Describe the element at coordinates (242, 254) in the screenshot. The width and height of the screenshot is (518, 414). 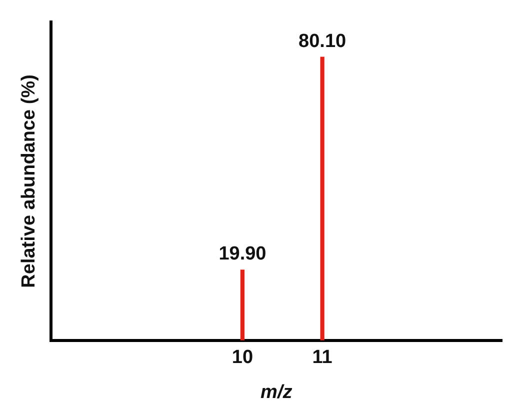
I see `data-label: 19.90` at that location.